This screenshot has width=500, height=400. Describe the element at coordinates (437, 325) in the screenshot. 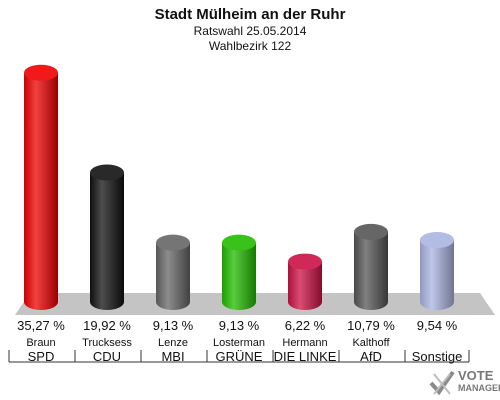

I see `value-label: 9,54 %` at that location.